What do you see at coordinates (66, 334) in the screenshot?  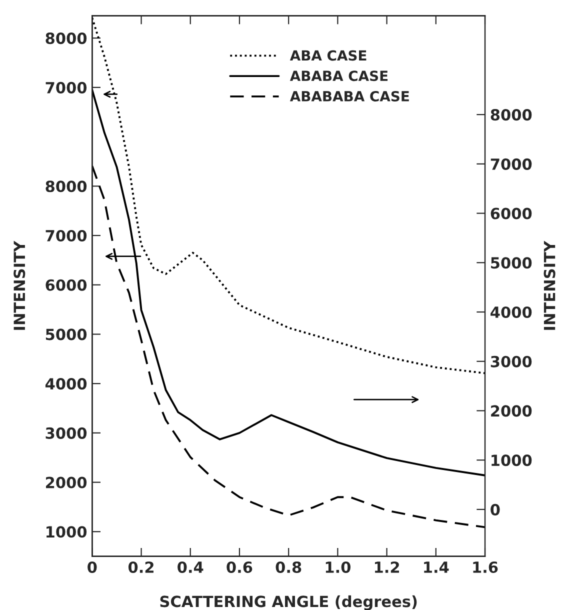 I see `y-tick-label: 5000` at bounding box center [66, 334].